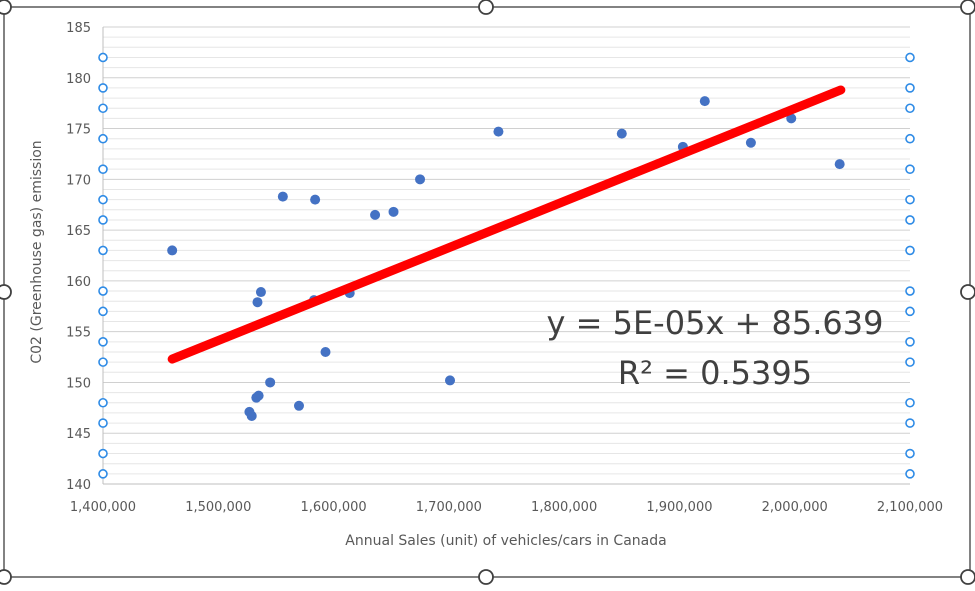 Image resolution: width=975 pixels, height=591 pixels. Describe the element at coordinates (37, 251) in the screenshot. I see `y-axis-title: C02 (Greenhouse gas) emission` at that location.